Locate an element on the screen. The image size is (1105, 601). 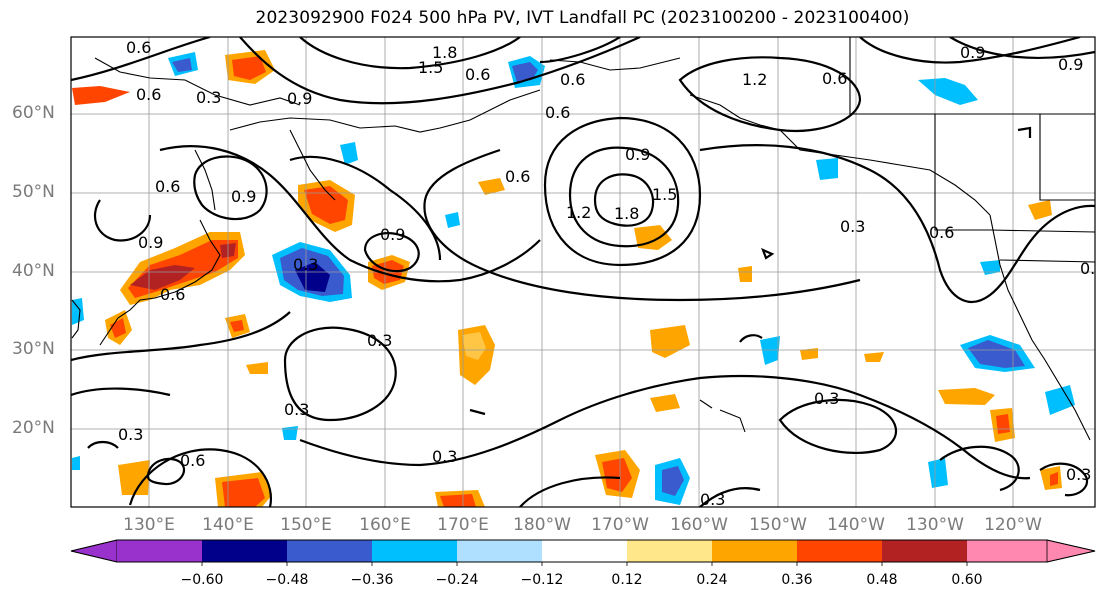
colorbar-extend-high is located at coordinates (1071, 551).